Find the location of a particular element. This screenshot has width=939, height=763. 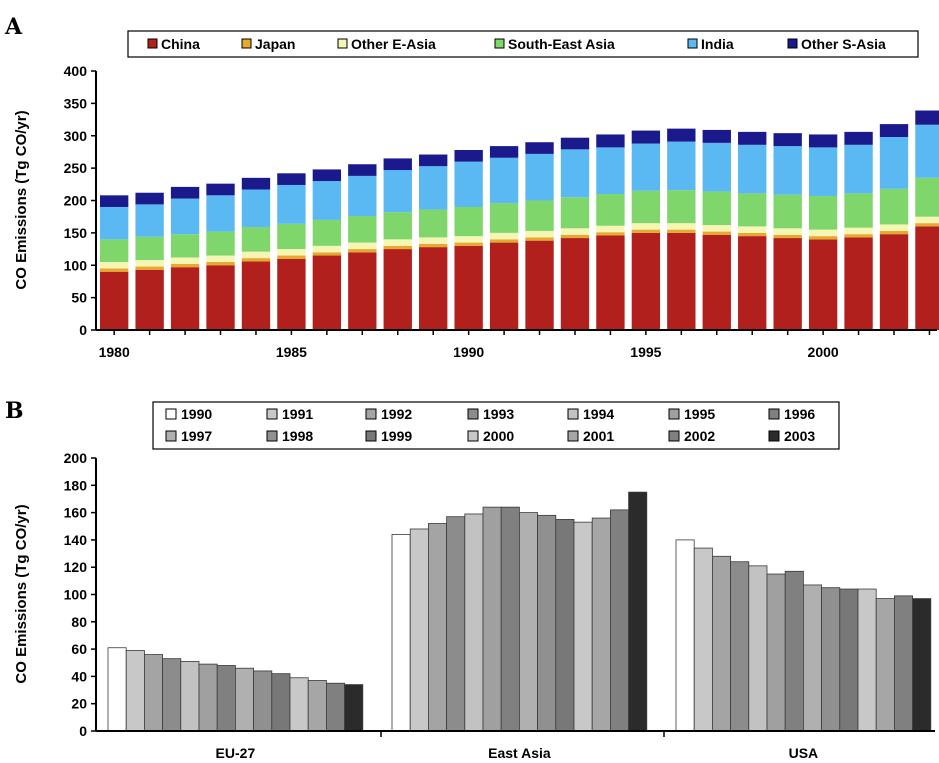

y-tick-label: 20 is located at coordinates (79, 704).